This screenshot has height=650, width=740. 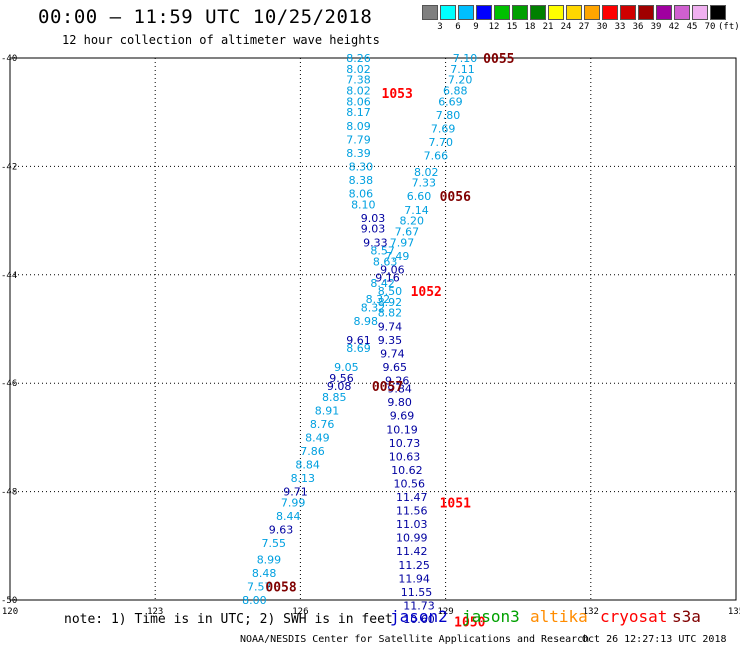 I want to click on pass-time-label: 0058, so click(x=280, y=587).